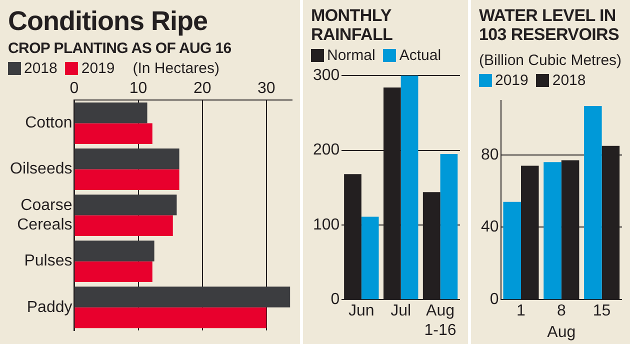 This screenshot has height=344, width=630. What do you see at coordinates (41, 169) in the screenshot?
I see `y-tick-label: Oilseeds` at bounding box center [41, 169].